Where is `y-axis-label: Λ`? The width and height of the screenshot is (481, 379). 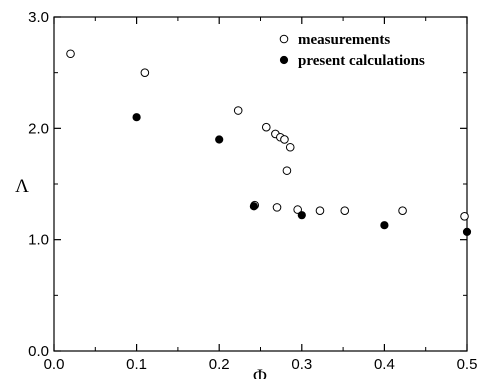 y-axis-label: Λ is located at coordinates (22, 186).